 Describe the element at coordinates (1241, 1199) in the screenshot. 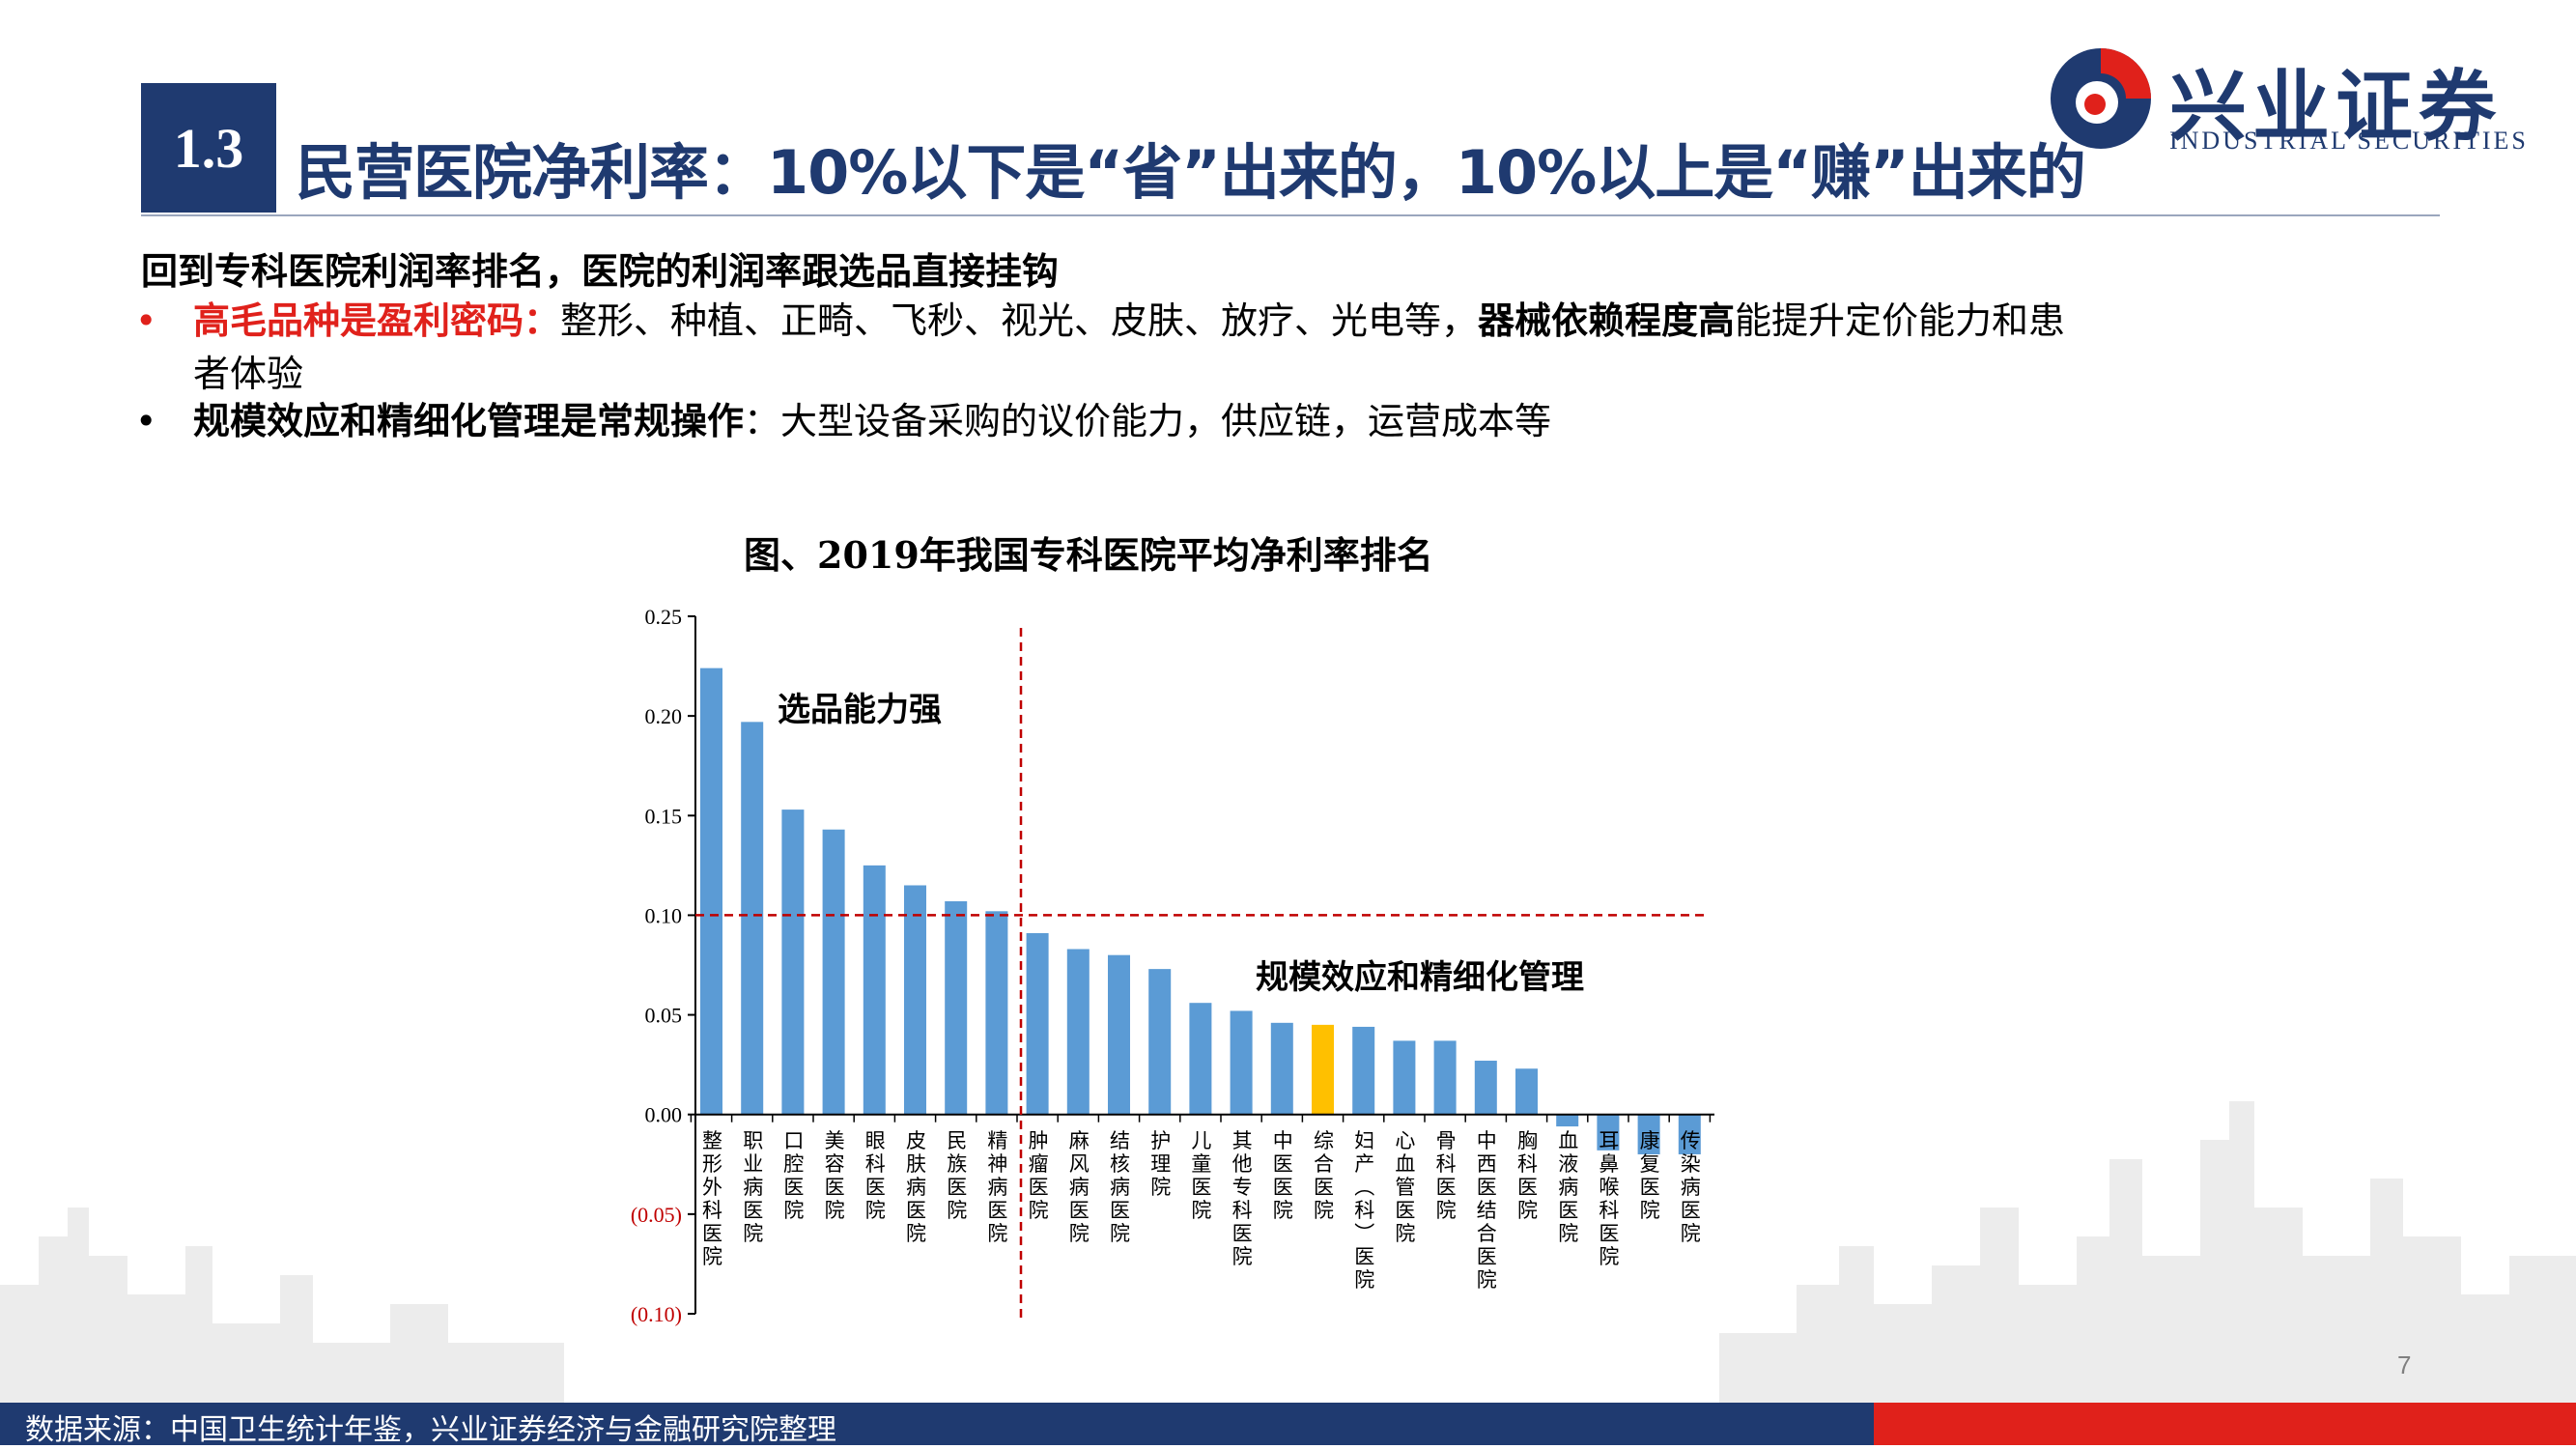

I see `x-tick-label: 其他专科医院` at that location.